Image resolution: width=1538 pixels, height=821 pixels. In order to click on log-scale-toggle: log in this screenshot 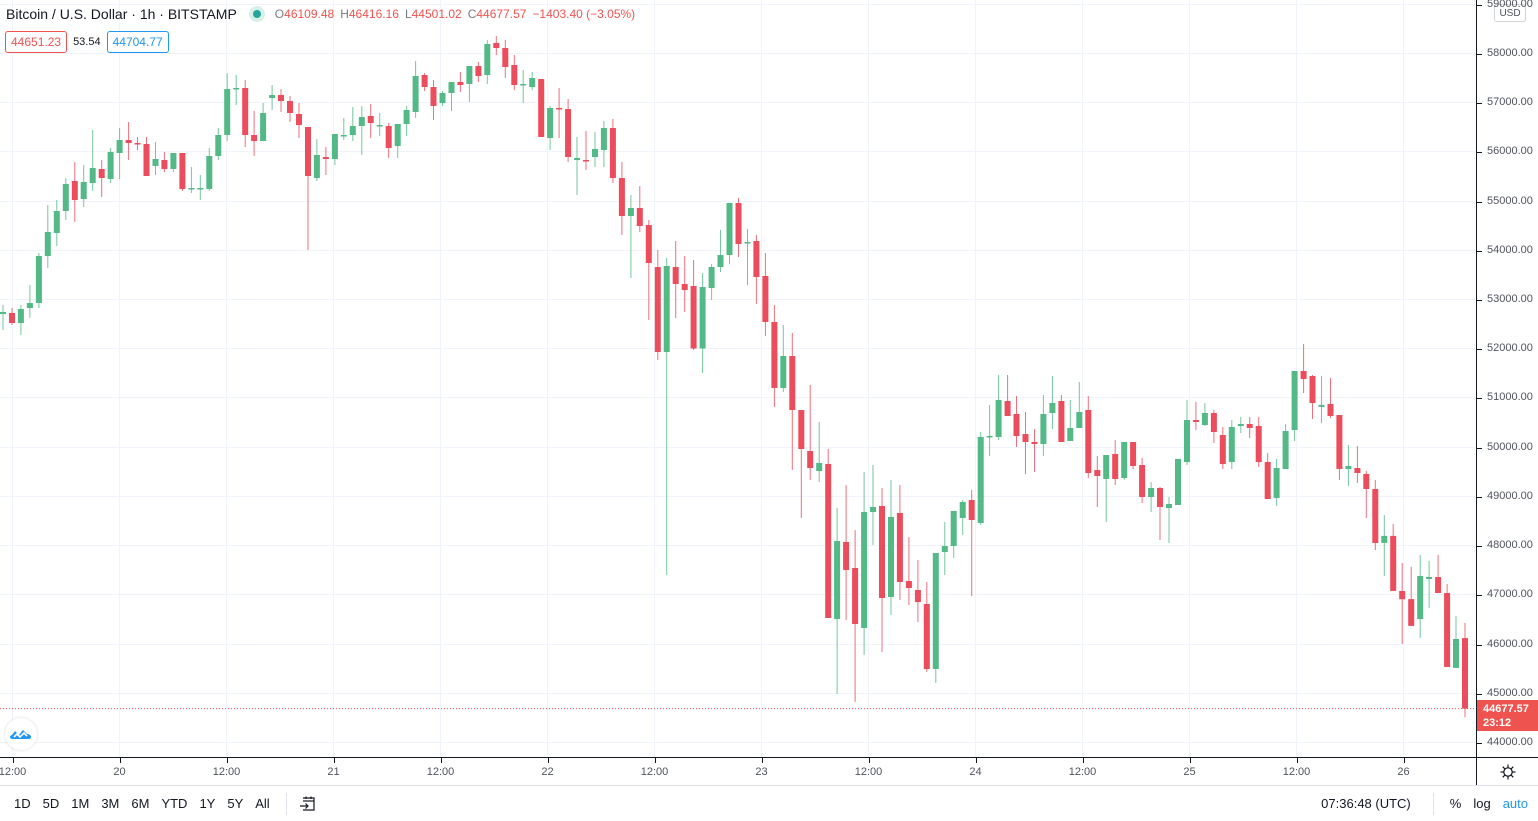, I will do `click(1482, 803)`.